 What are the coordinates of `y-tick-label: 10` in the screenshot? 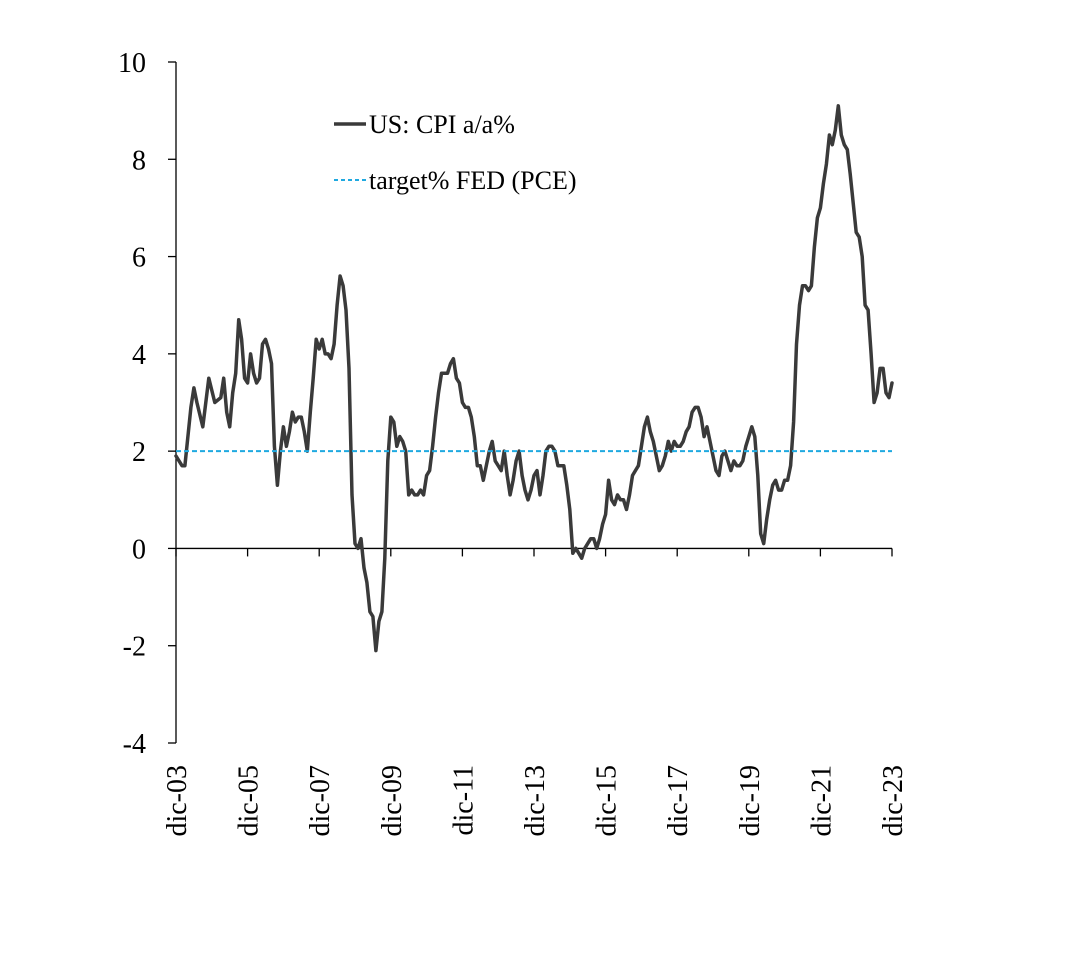 It's located at (132, 63).